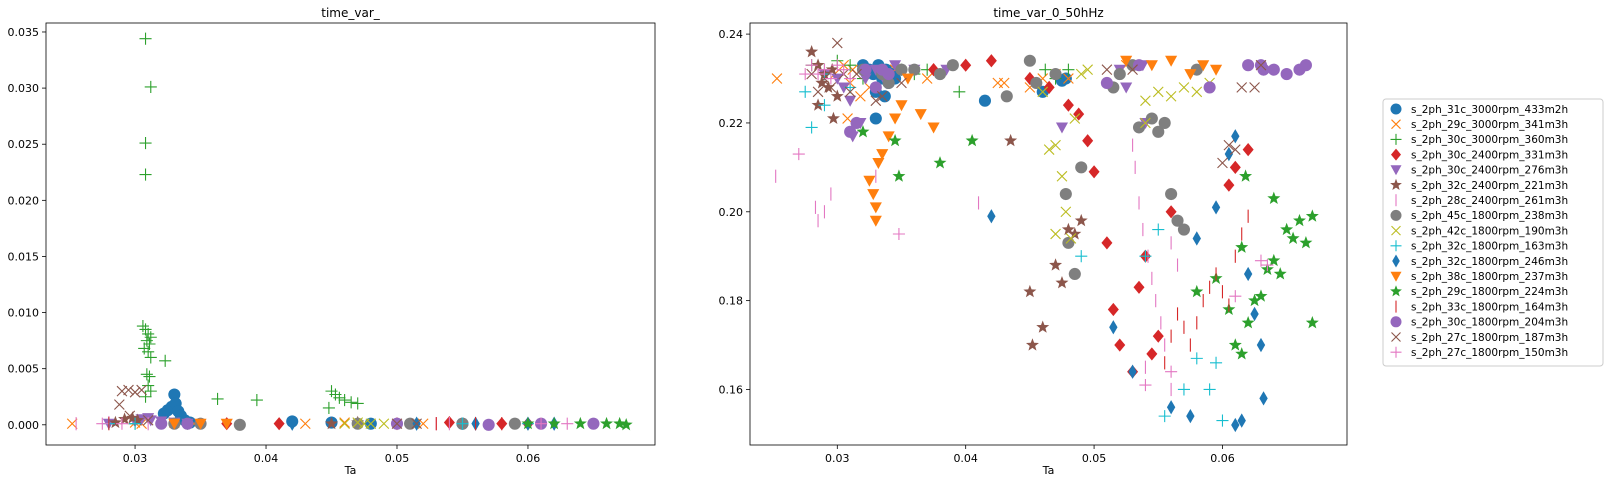  What do you see at coordinates (24, 32) in the screenshot?
I see `left-y-tick-label: 0.035` at bounding box center [24, 32].